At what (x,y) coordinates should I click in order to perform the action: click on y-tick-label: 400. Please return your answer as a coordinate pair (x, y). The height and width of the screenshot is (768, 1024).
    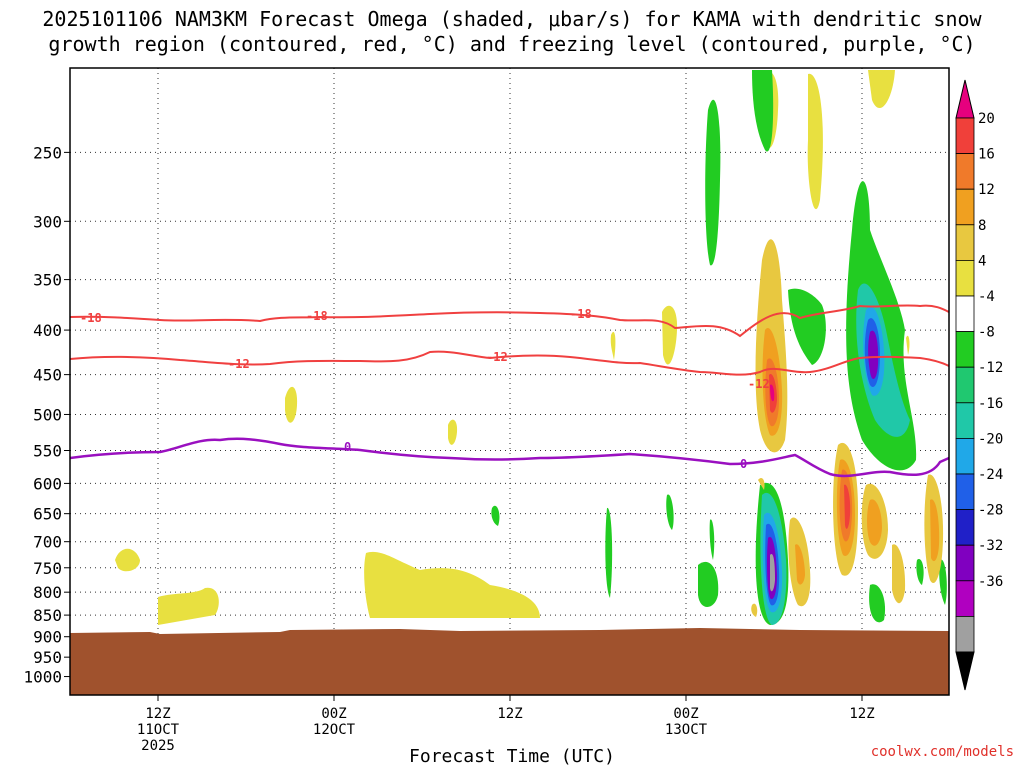
    Looking at the image, I should click on (47, 330).